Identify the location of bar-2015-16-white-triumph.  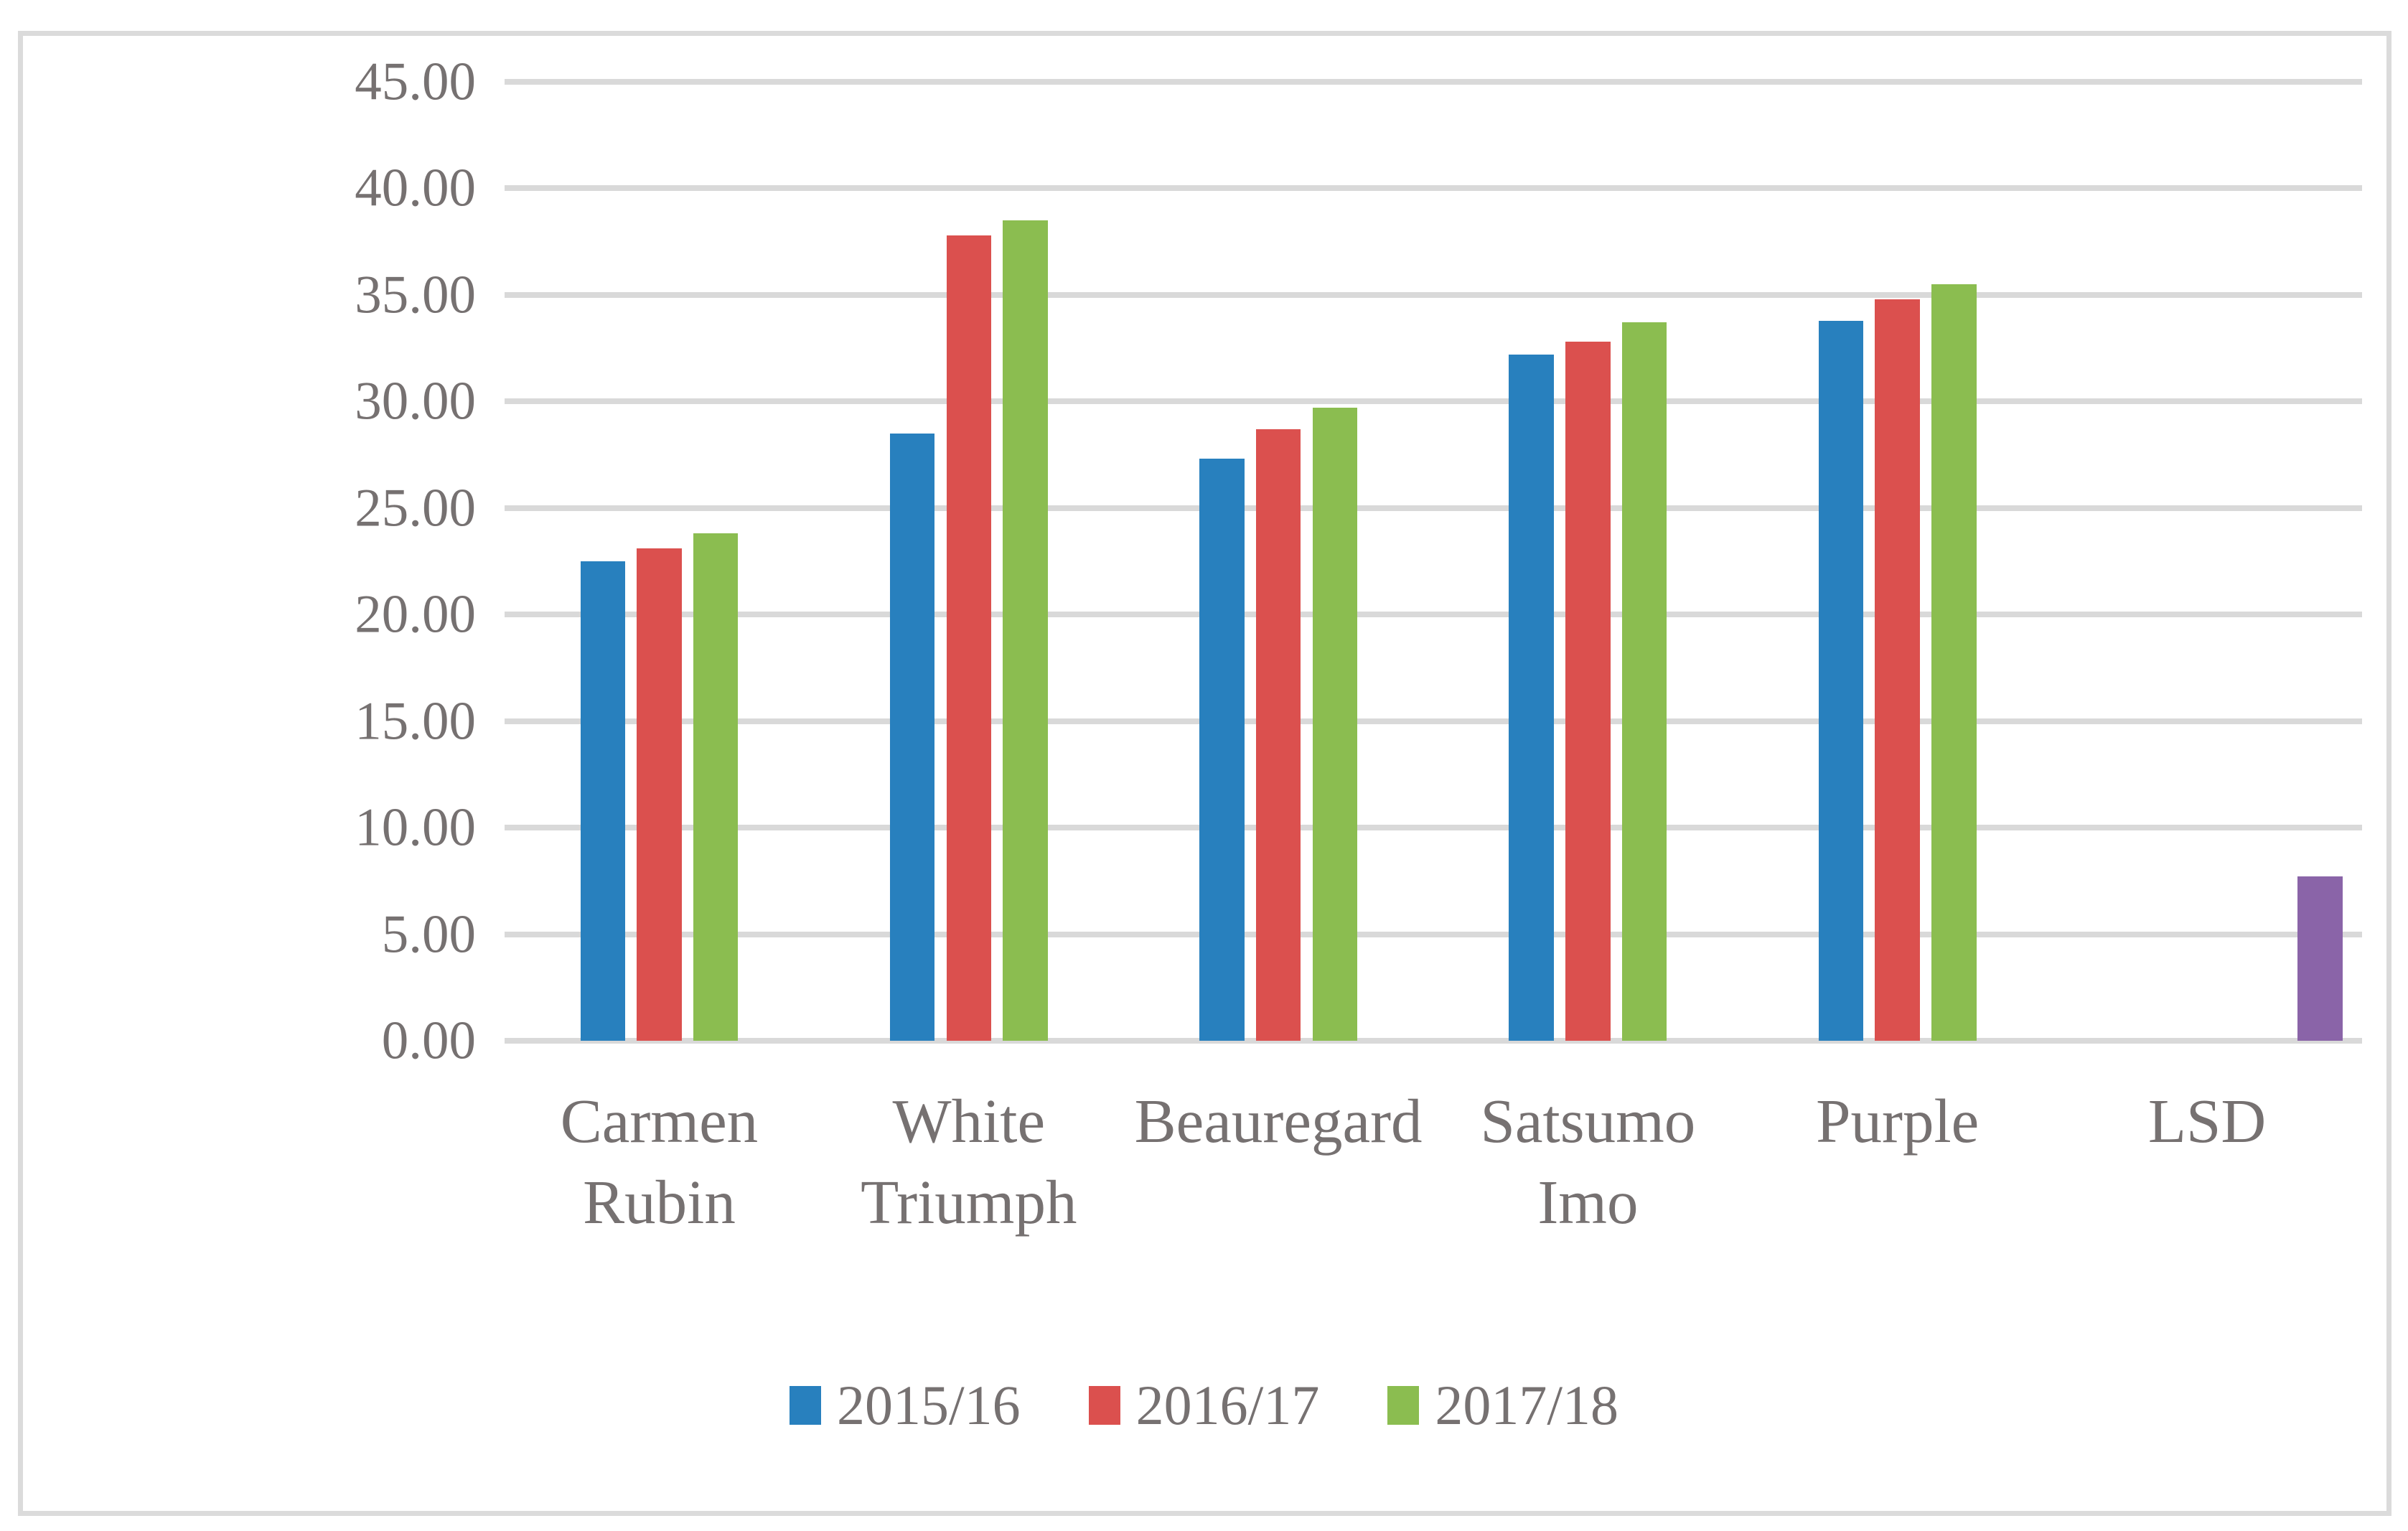
(912, 737).